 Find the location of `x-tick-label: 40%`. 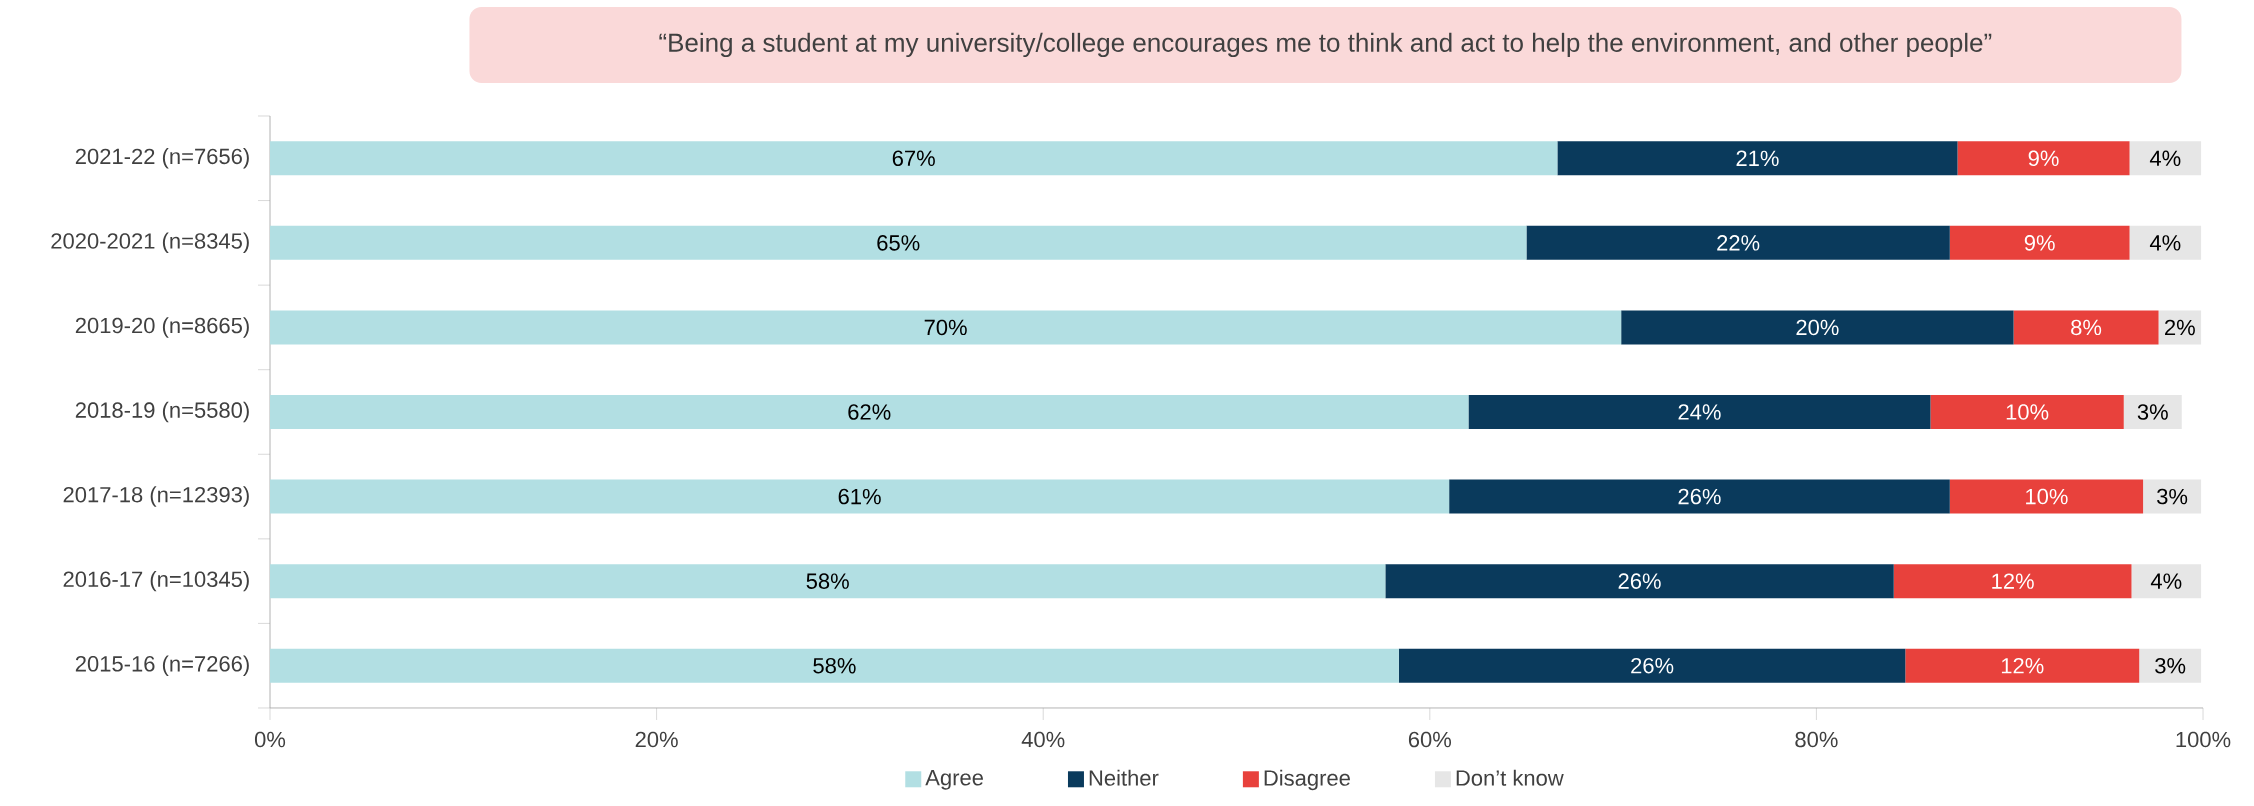

x-tick-label: 40% is located at coordinates (1043, 739).